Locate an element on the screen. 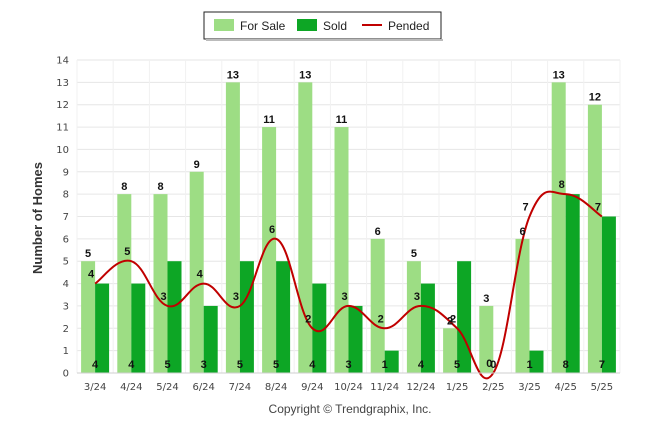 This screenshot has height=434, width=646. x-tick-label: 4/24 is located at coordinates (131, 387).